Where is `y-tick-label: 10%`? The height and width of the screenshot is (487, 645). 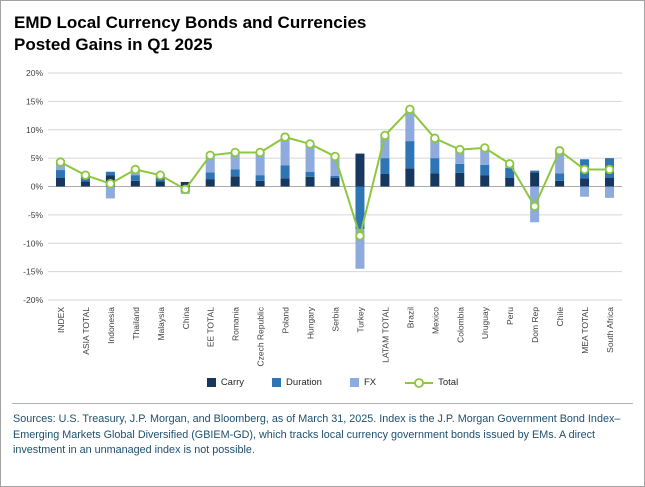 y-tick-label: 10% is located at coordinates (34, 130).